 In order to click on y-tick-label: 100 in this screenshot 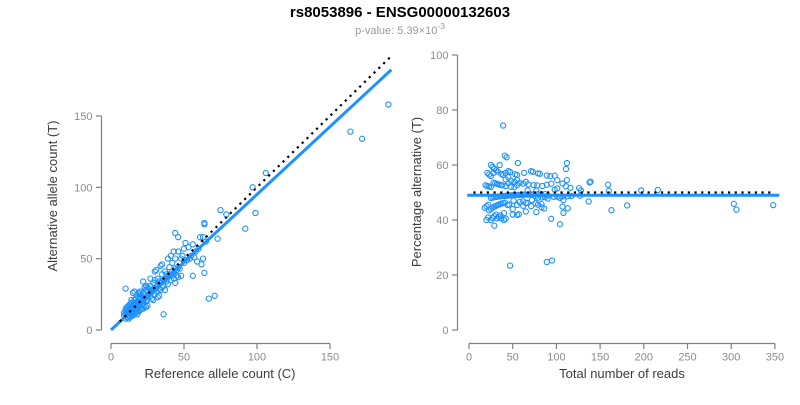, I will do `click(439, 56)`.